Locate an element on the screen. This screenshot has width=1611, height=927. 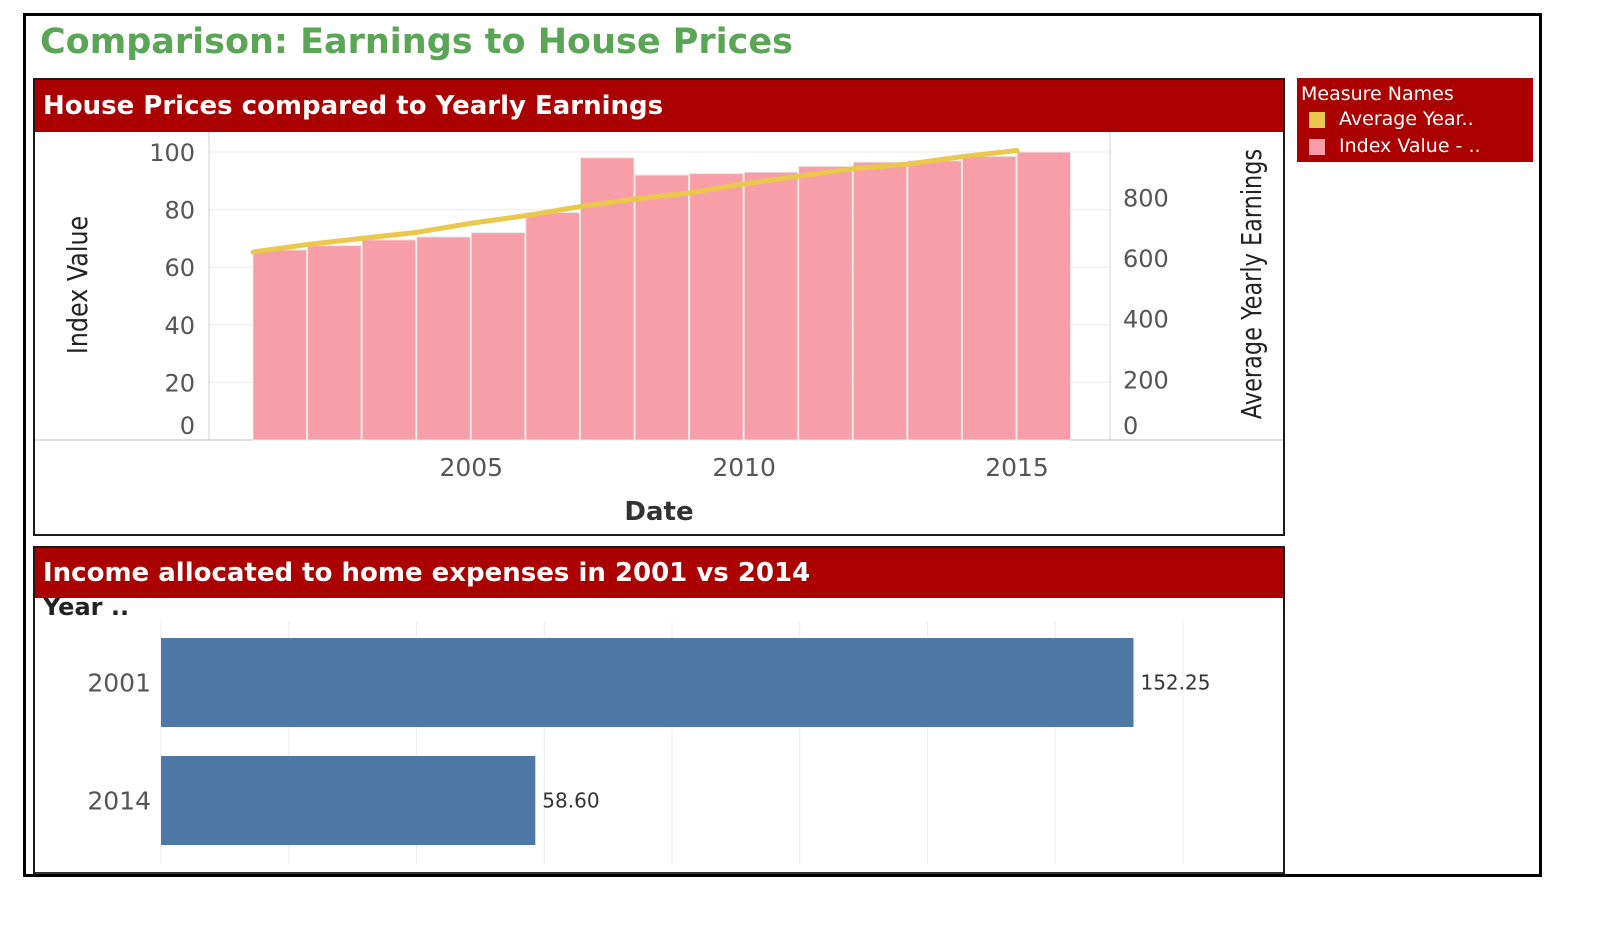
earnings-line is located at coordinates (635, 201).